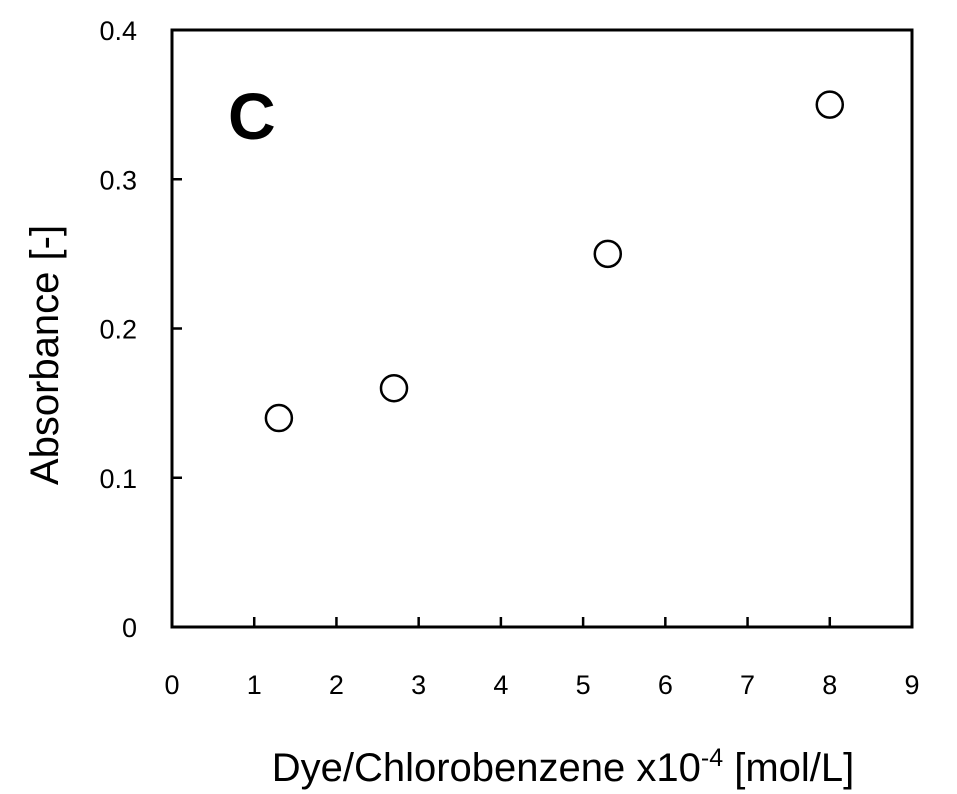 This screenshot has height=794, width=957. I want to click on y-tick-label: 0, so click(129, 628).